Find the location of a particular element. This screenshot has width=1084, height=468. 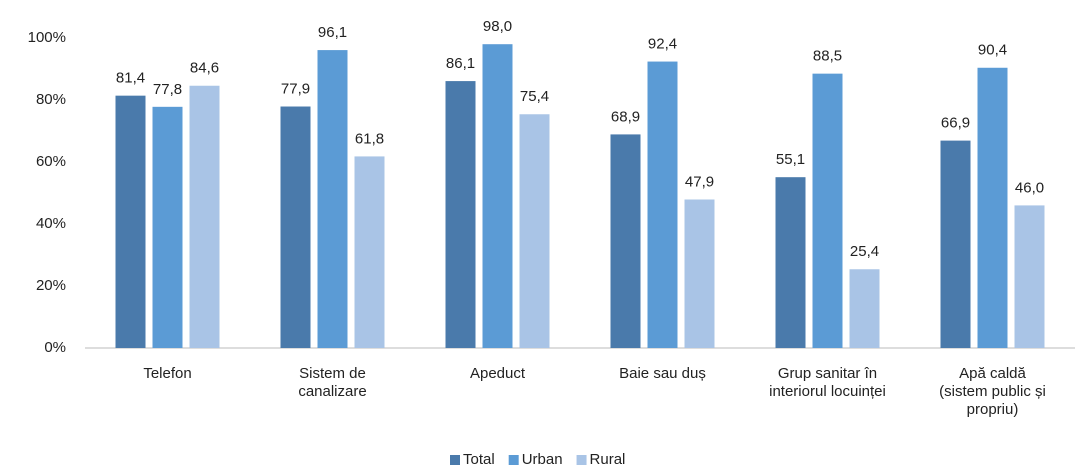

legend-label: Total is located at coordinates (479, 459).